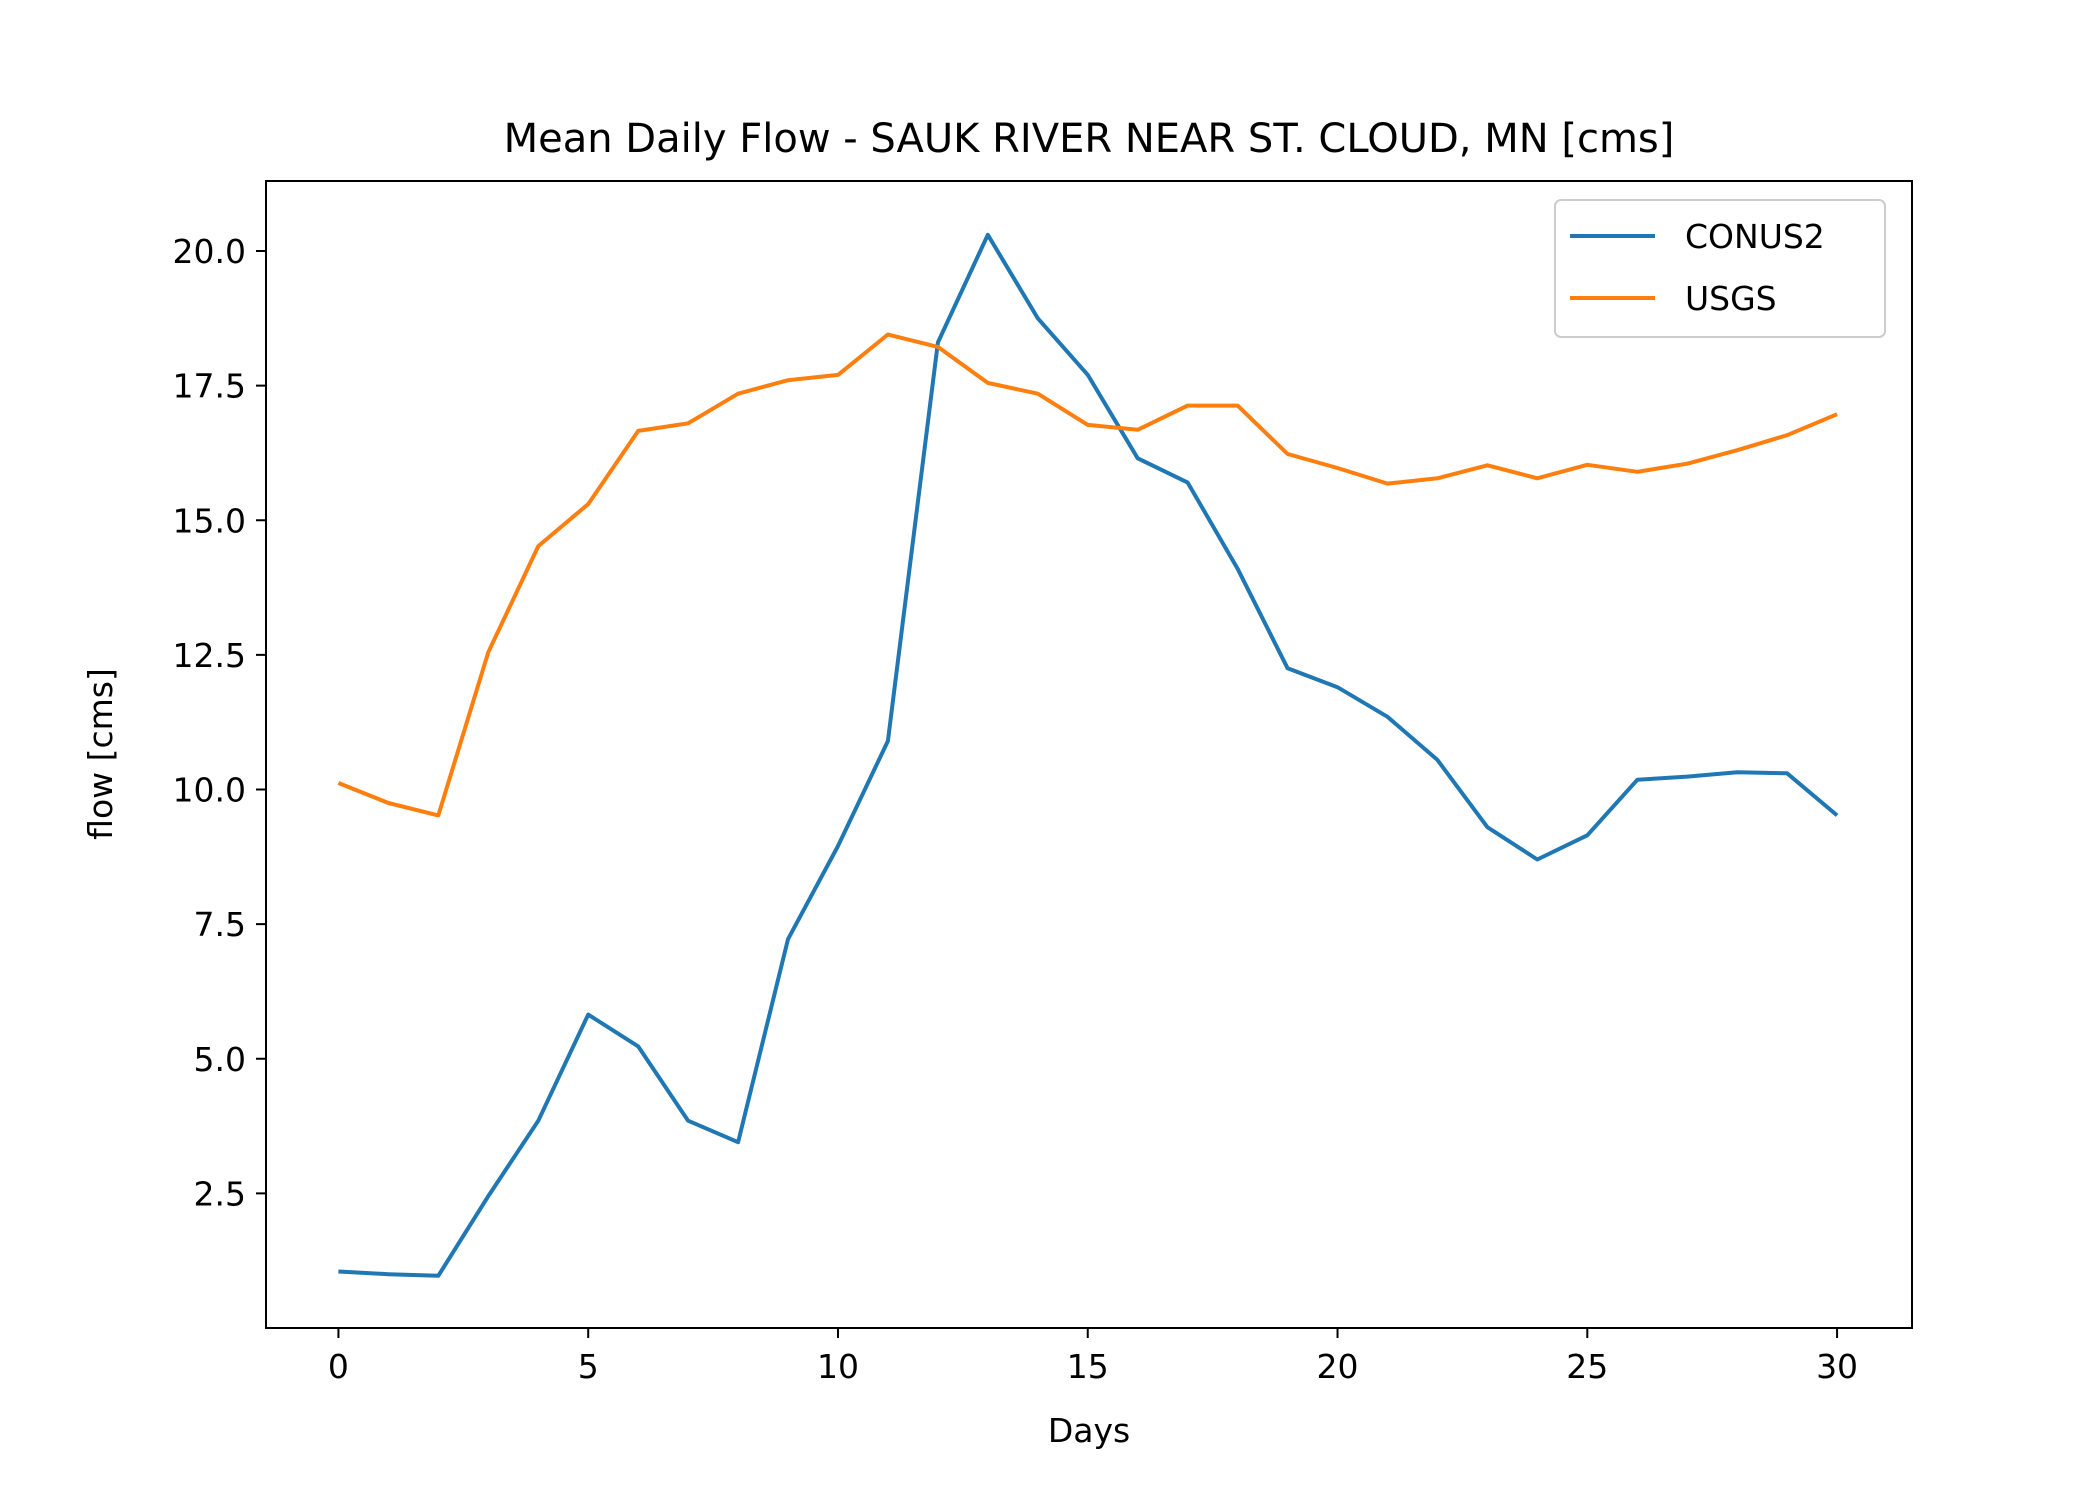 This screenshot has height=1504, width=2100. What do you see at coordinates (1755, 236) in the screenshot?
I see `legend-label-conus2: CONUS2` at bounding box center [1755, 236].